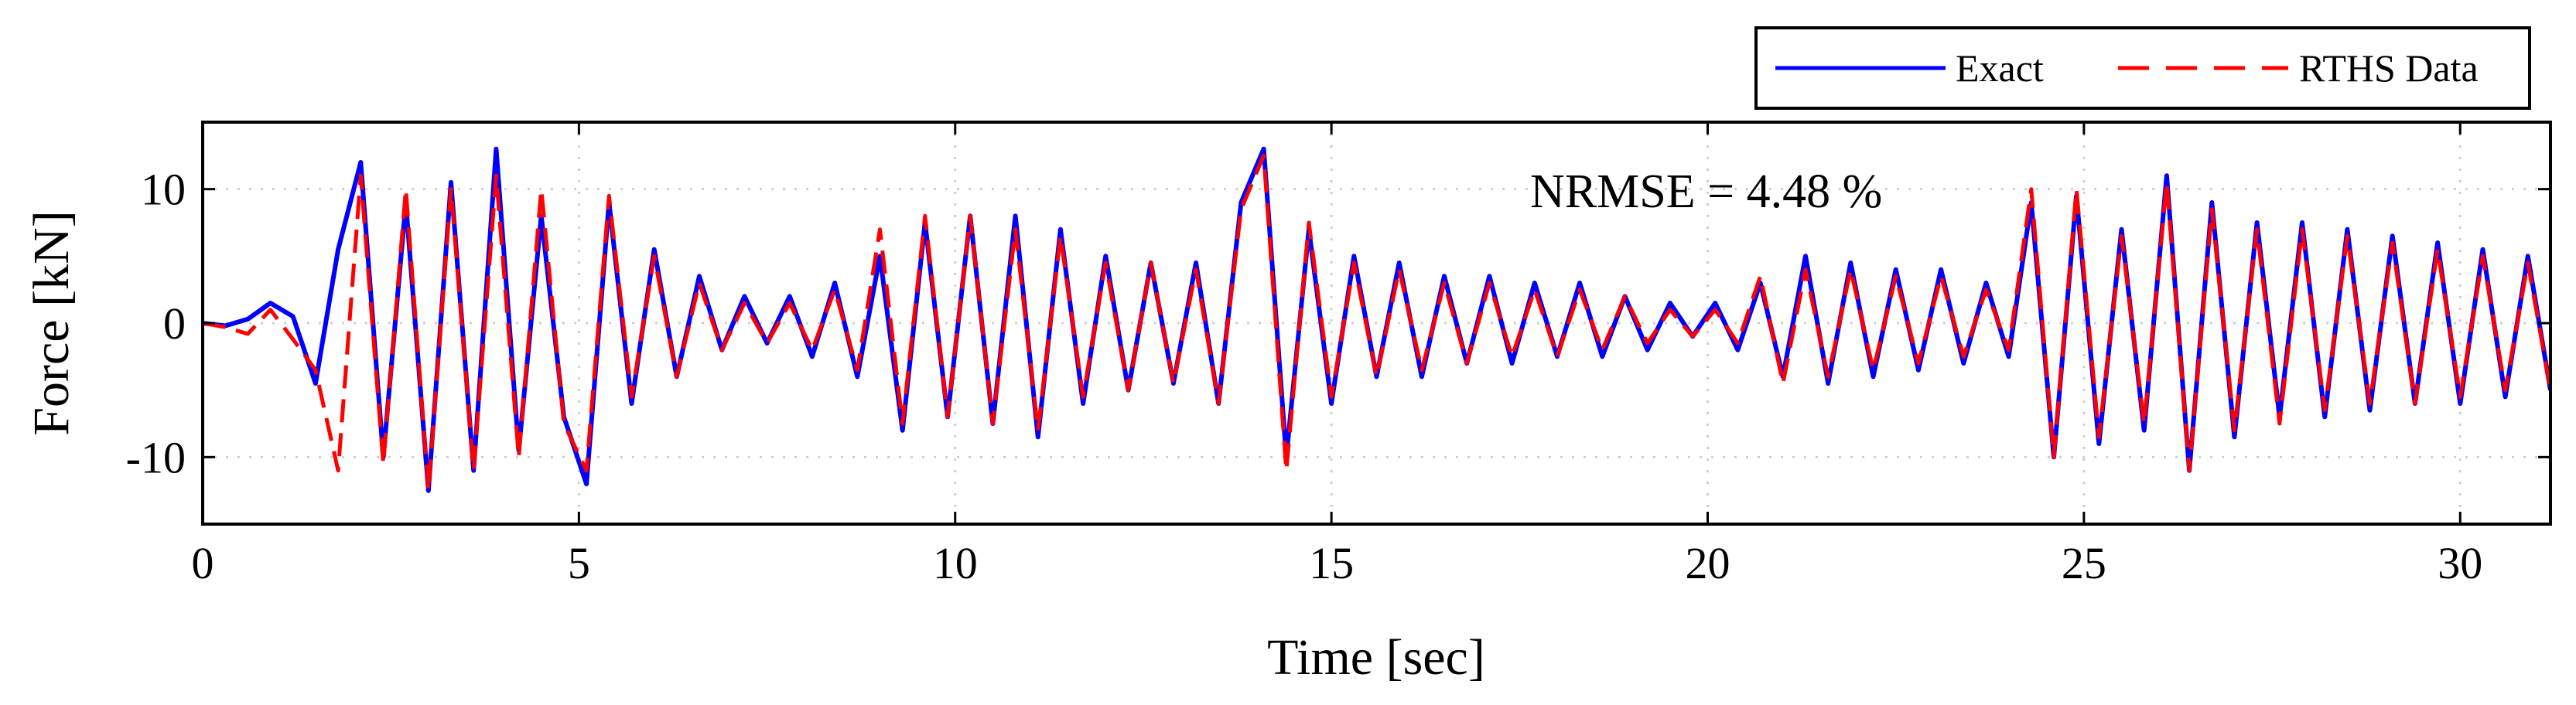 This screenshot has width=2576, height=705. What do you see at coordinates (2084, 563) in the screenshot?
I see `x-tick-label: 25` at bounding box center [2084, 563].